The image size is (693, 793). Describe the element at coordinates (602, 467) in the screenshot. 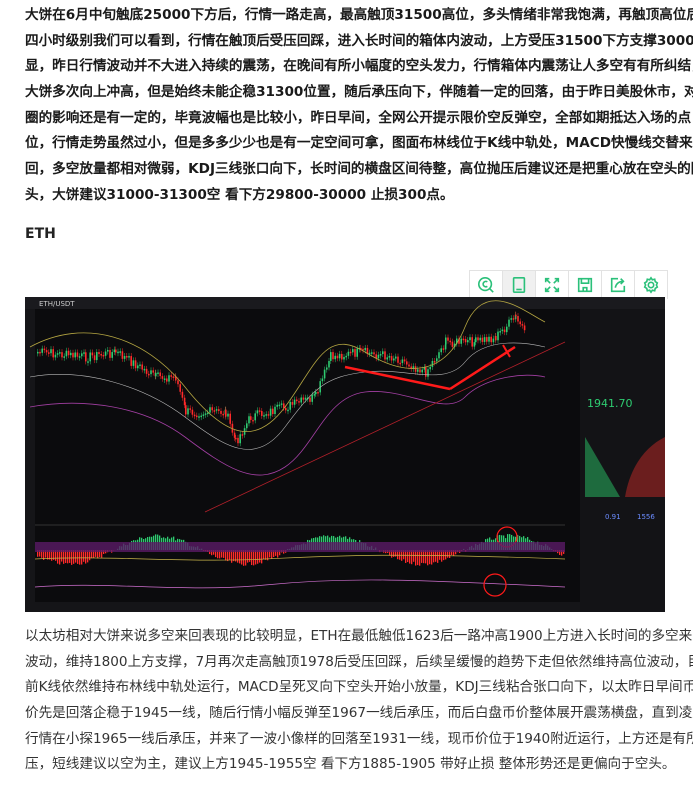

I see `depth-bids` at that location.